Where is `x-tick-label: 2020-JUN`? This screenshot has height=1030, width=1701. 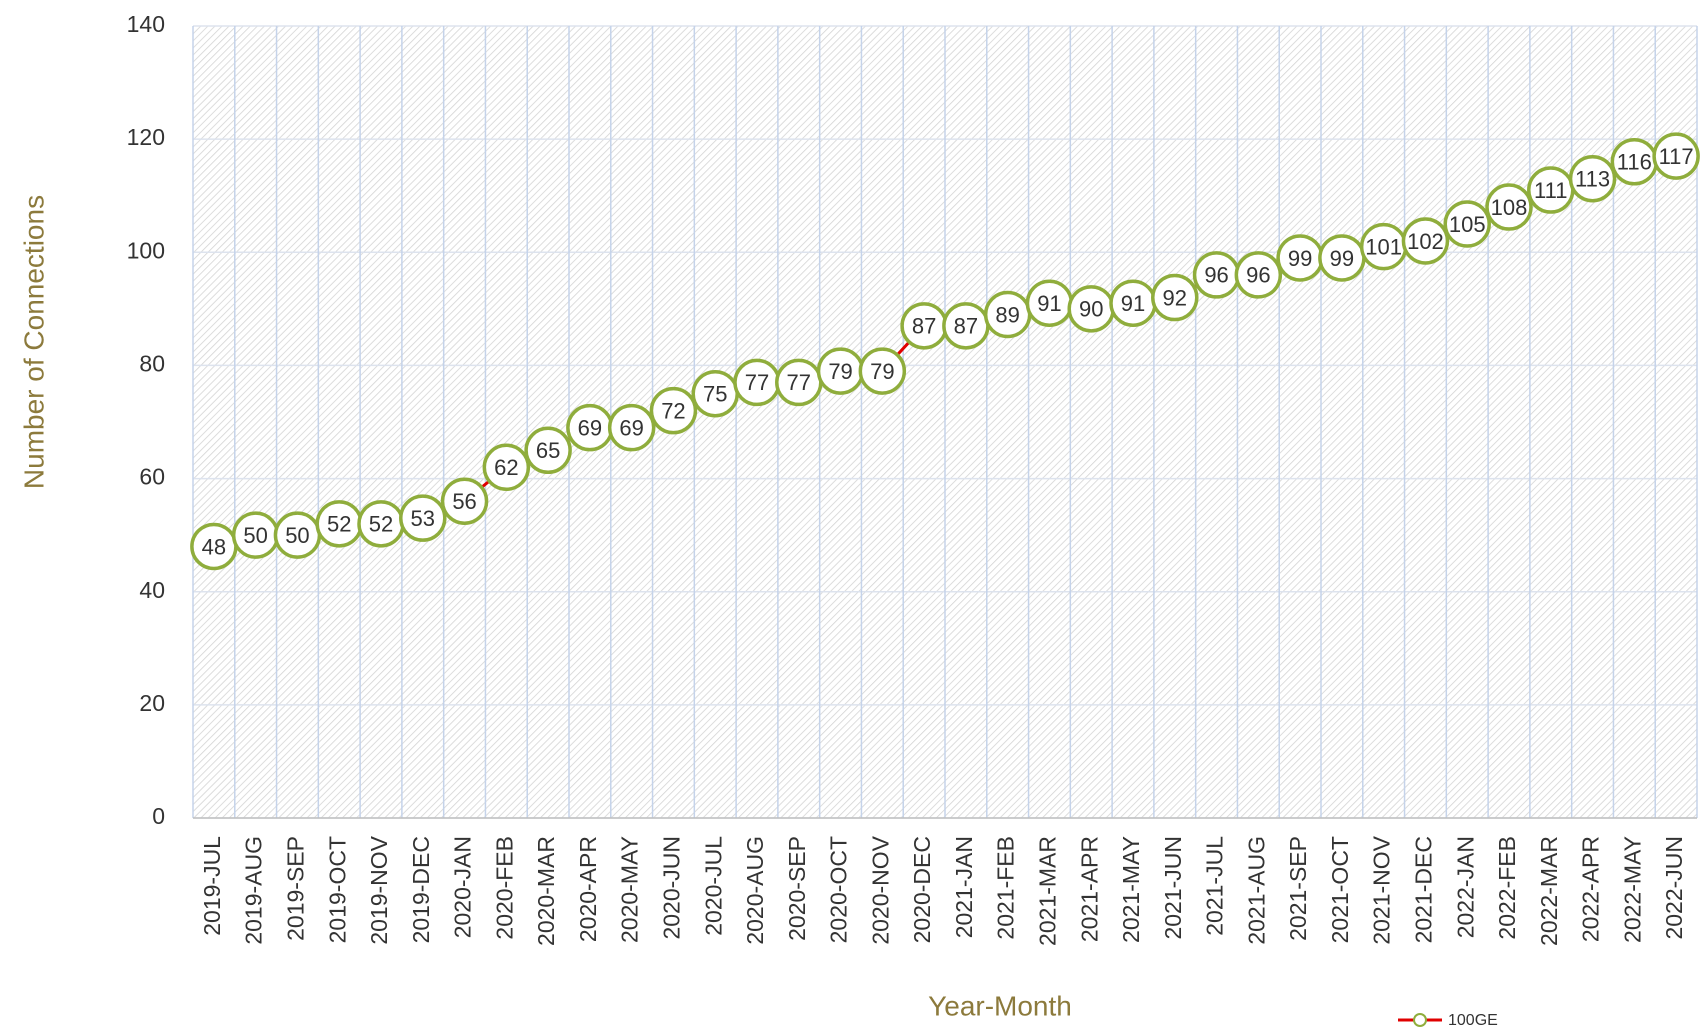
x-tick-label: 2020-JUN is located at coordinates (672, 888).